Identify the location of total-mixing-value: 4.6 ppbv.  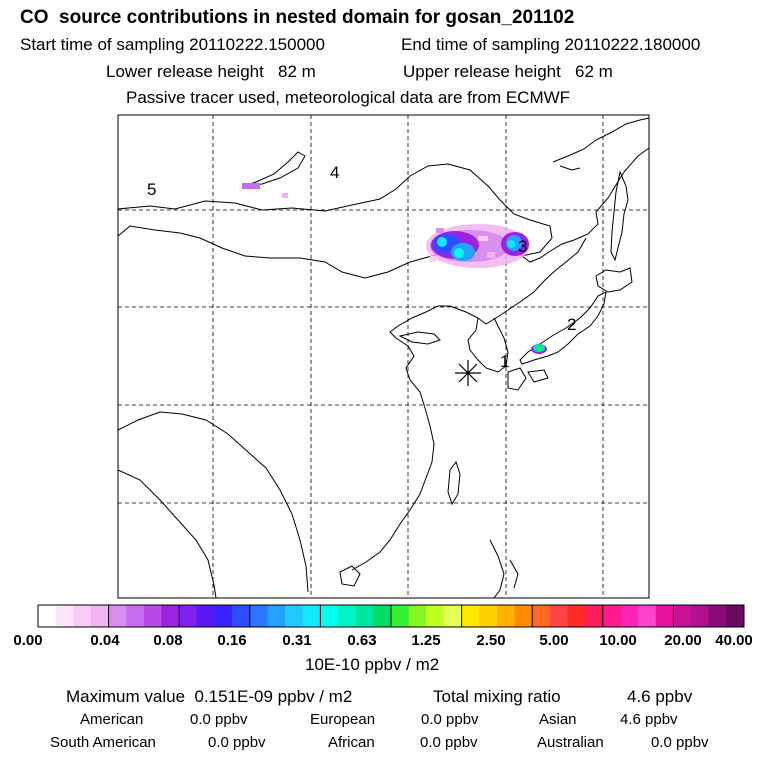
(660, 696).